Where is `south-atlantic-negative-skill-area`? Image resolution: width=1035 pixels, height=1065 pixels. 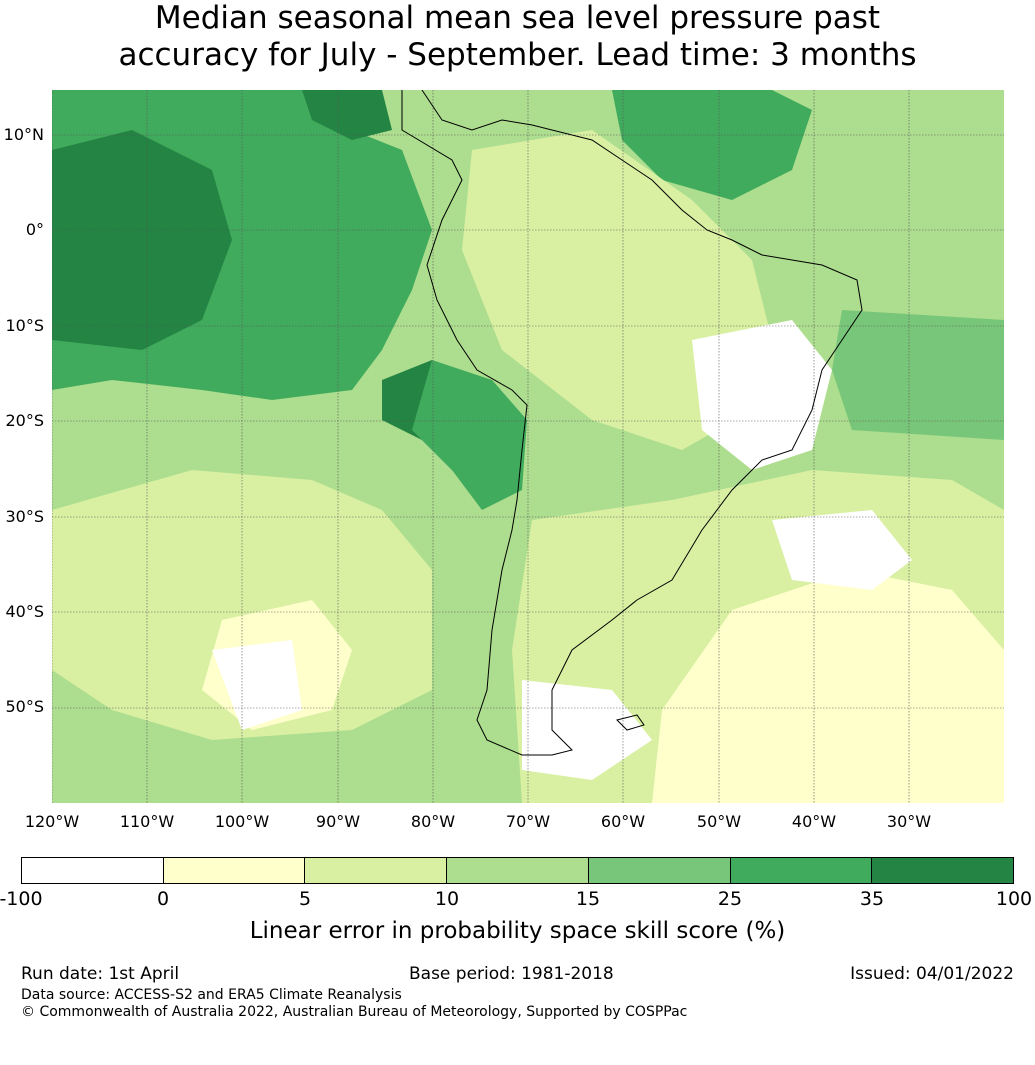
south-atlantic-negative-skill-area is located at coordinates (587, 730).